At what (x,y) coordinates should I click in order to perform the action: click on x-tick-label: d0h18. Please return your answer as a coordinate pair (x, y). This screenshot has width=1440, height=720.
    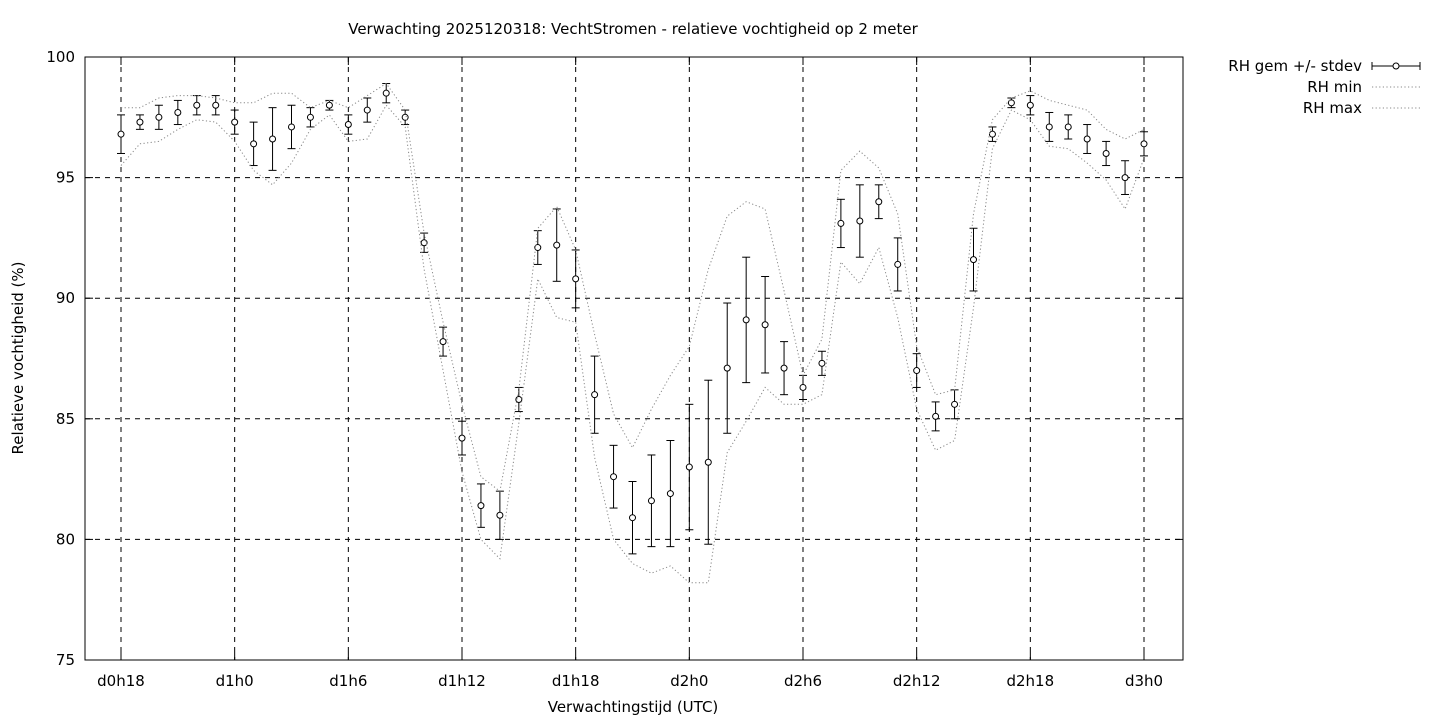
    Looking at the image, I should click on (121, 681).